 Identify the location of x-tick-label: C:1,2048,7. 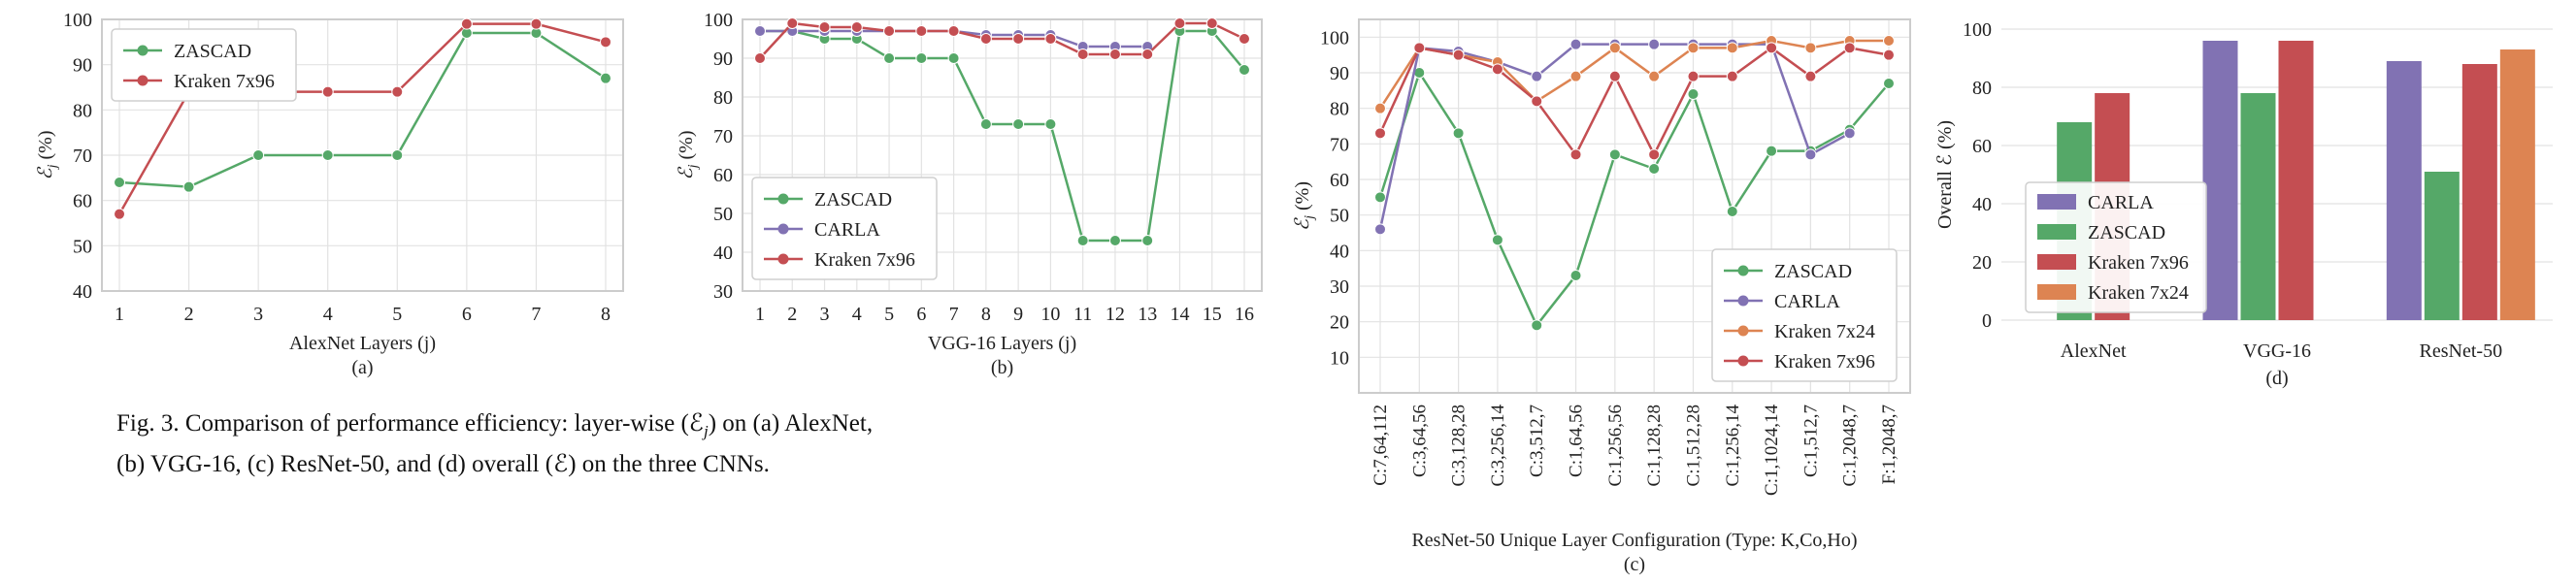
(1850, 446).